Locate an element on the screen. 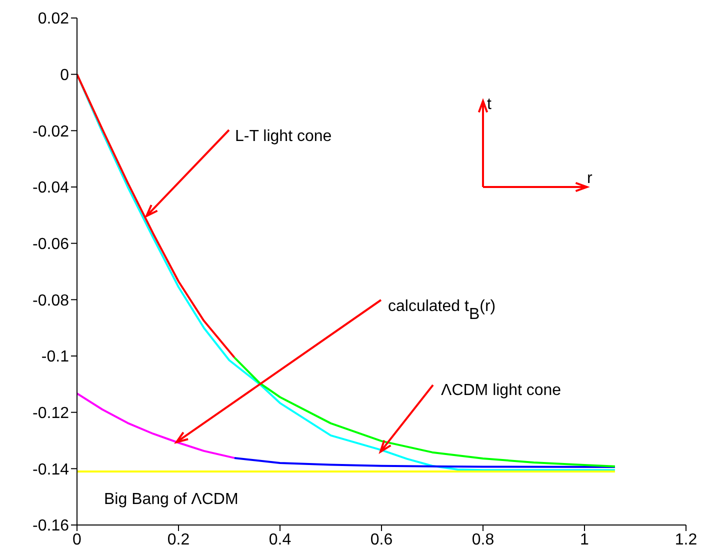  annotation: ΛCDM light cone is located at coordinates (501, 390).